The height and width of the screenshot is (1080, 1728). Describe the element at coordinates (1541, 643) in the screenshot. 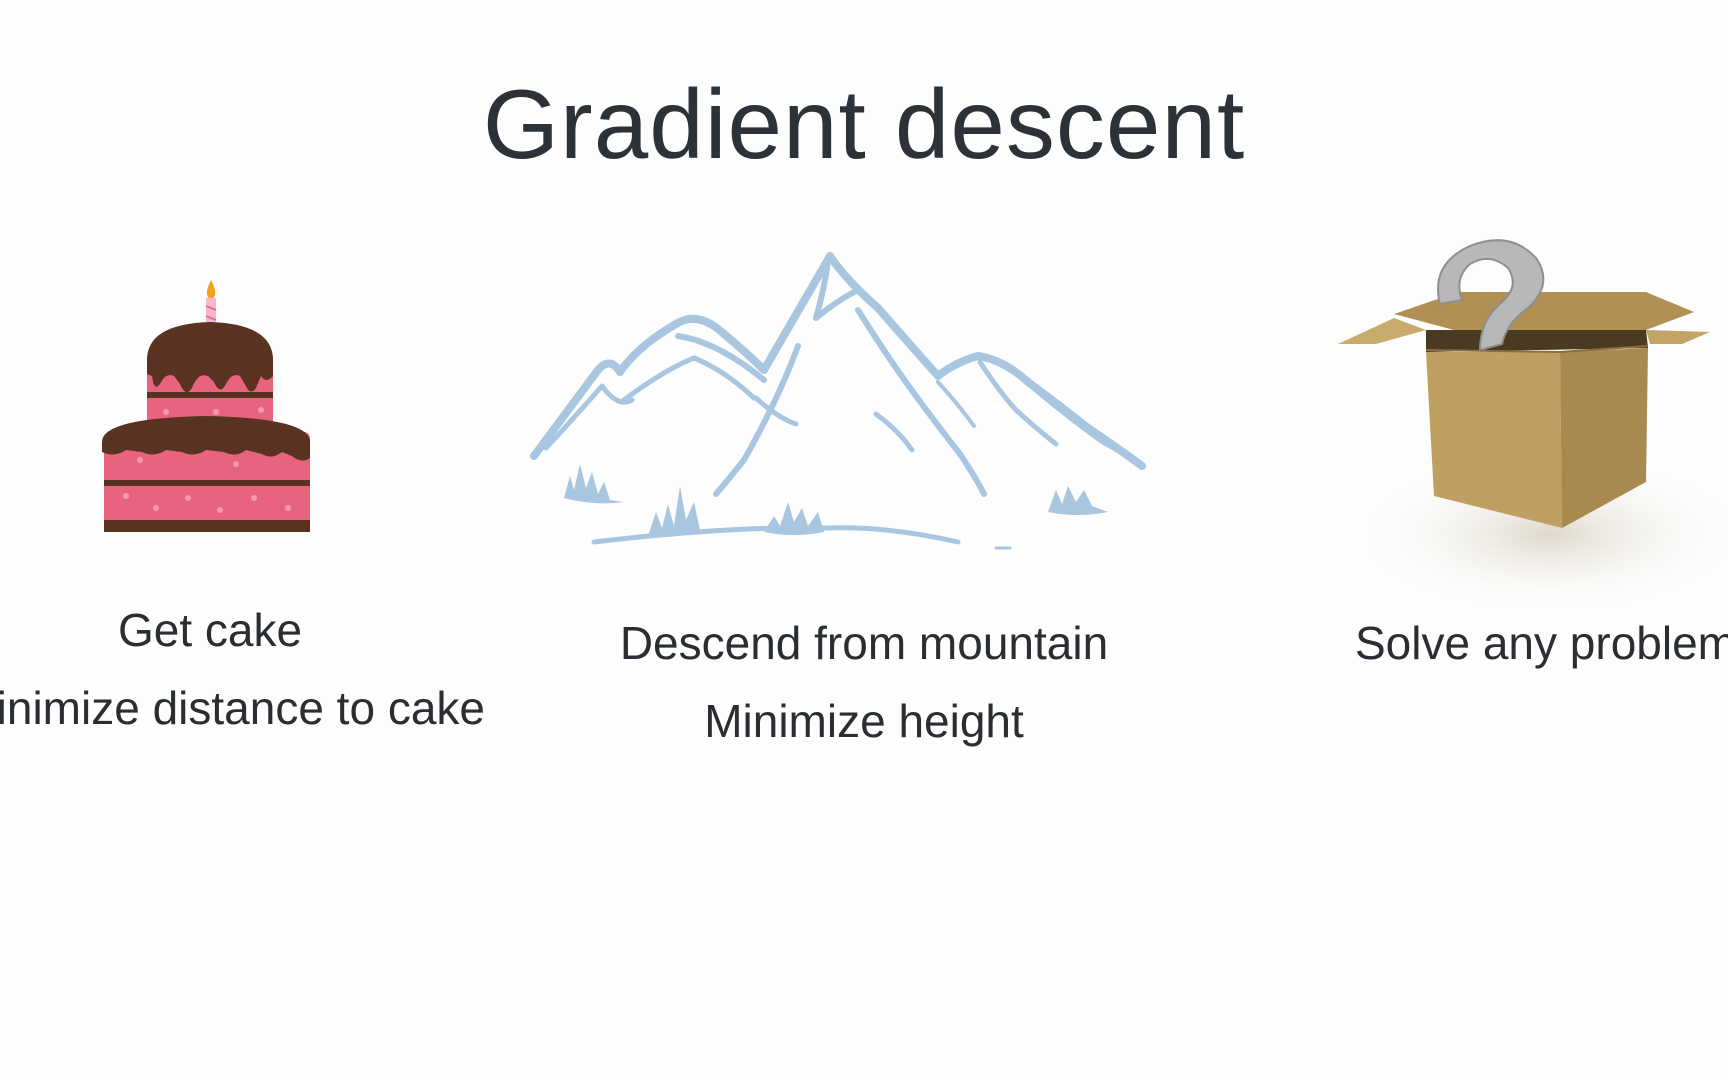

I see `caption-question-line1: Solve any problem` at that location.